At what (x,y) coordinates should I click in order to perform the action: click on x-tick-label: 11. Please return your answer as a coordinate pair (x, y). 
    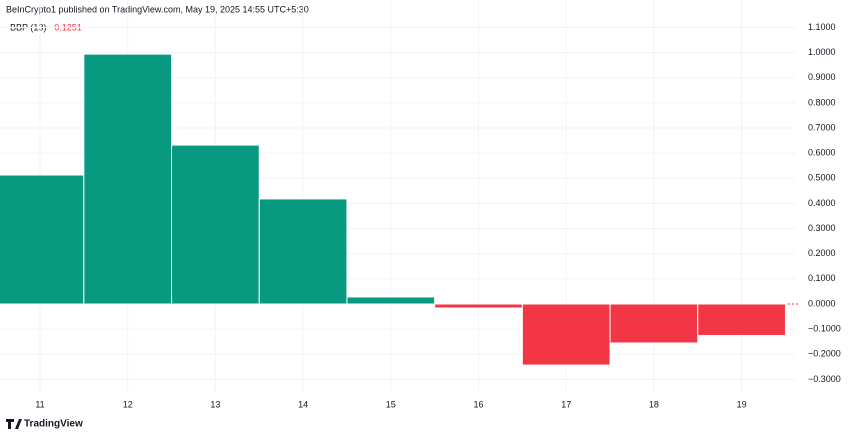
    Looking at the image, I should click on (39, 404).